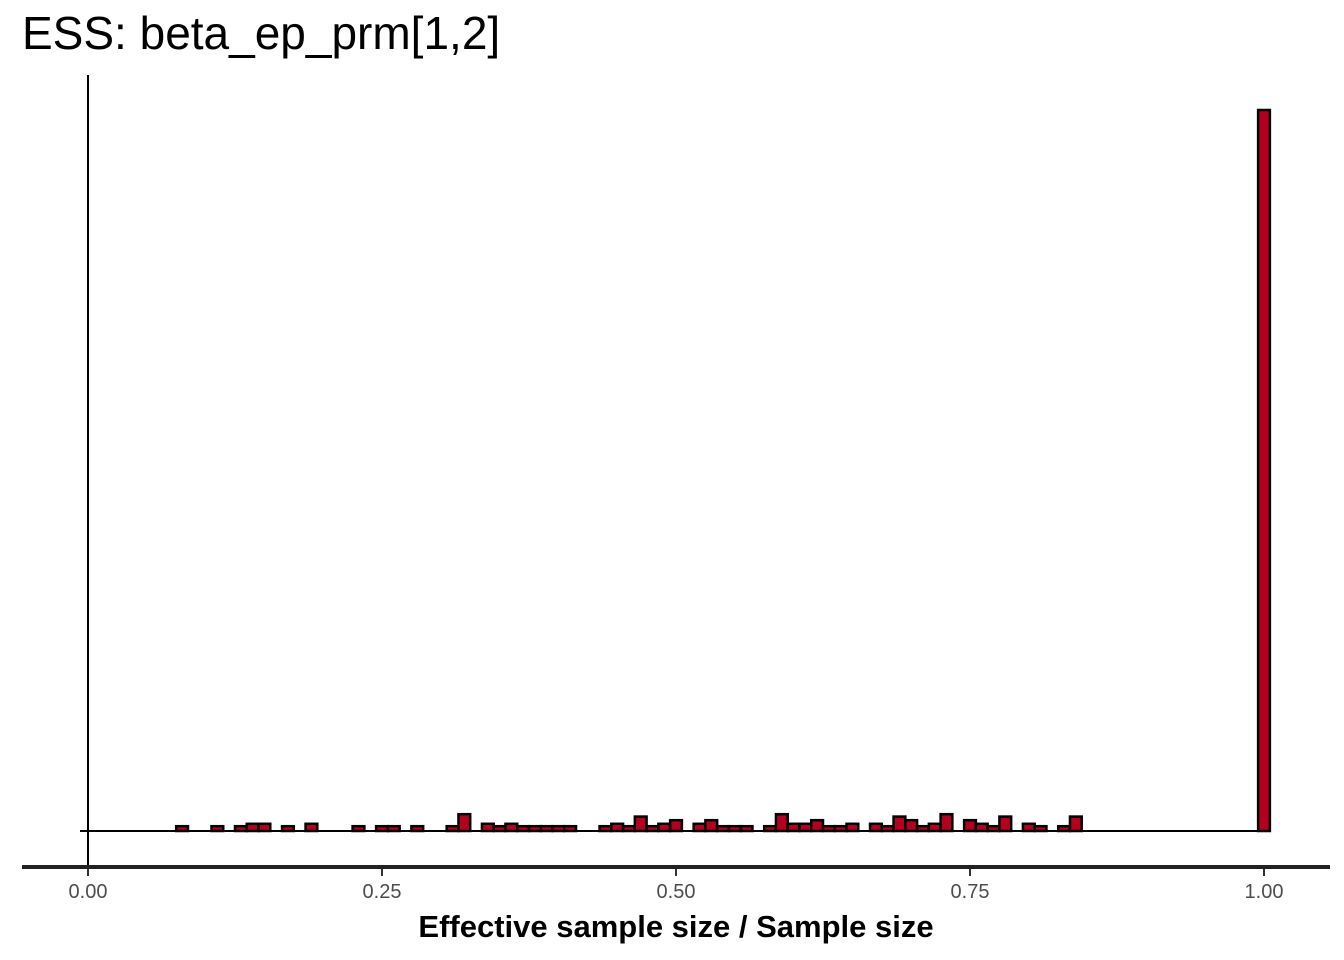  I want to click on x-tick-label: 0.50, so click(676, 892).